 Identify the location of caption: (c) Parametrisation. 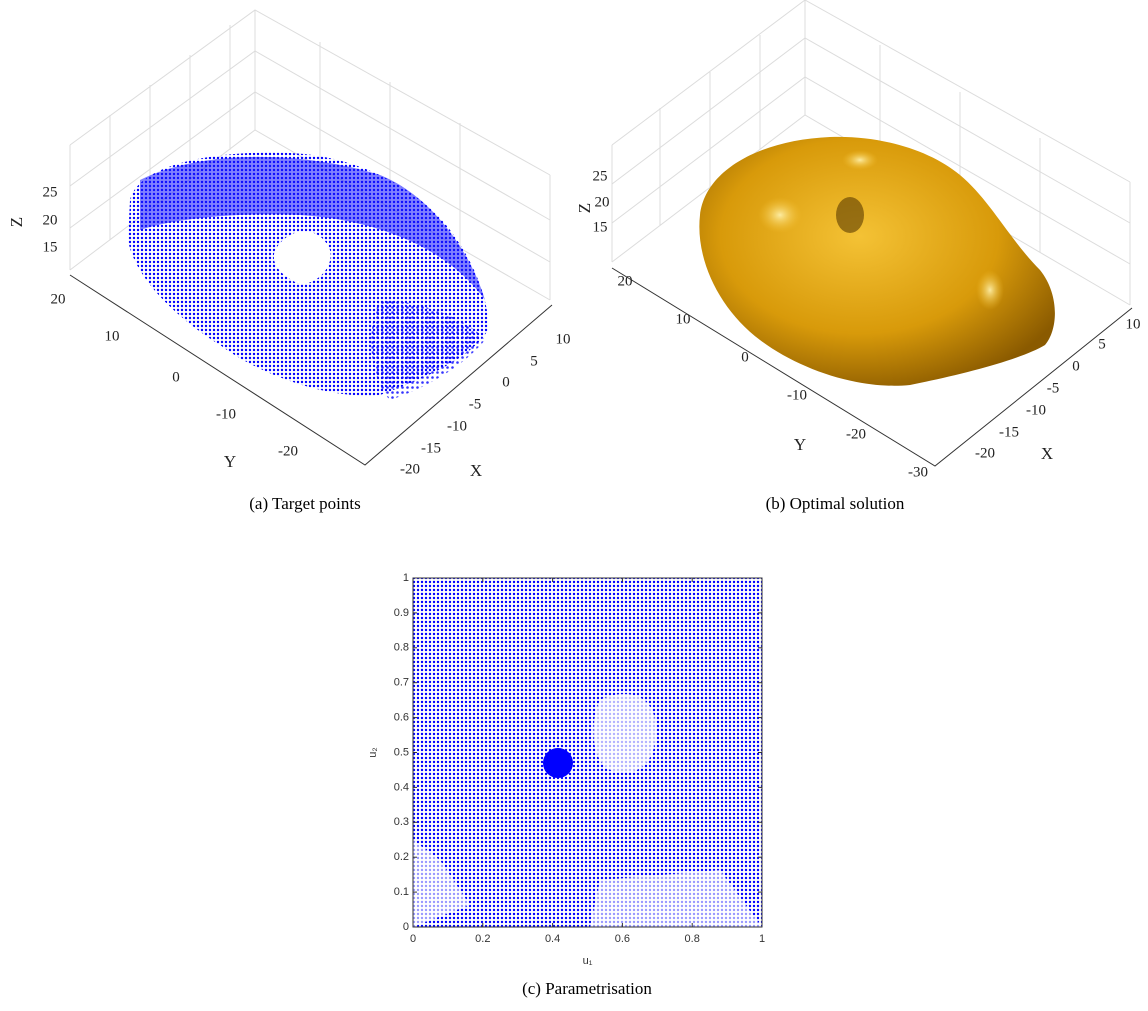
(587, 988).